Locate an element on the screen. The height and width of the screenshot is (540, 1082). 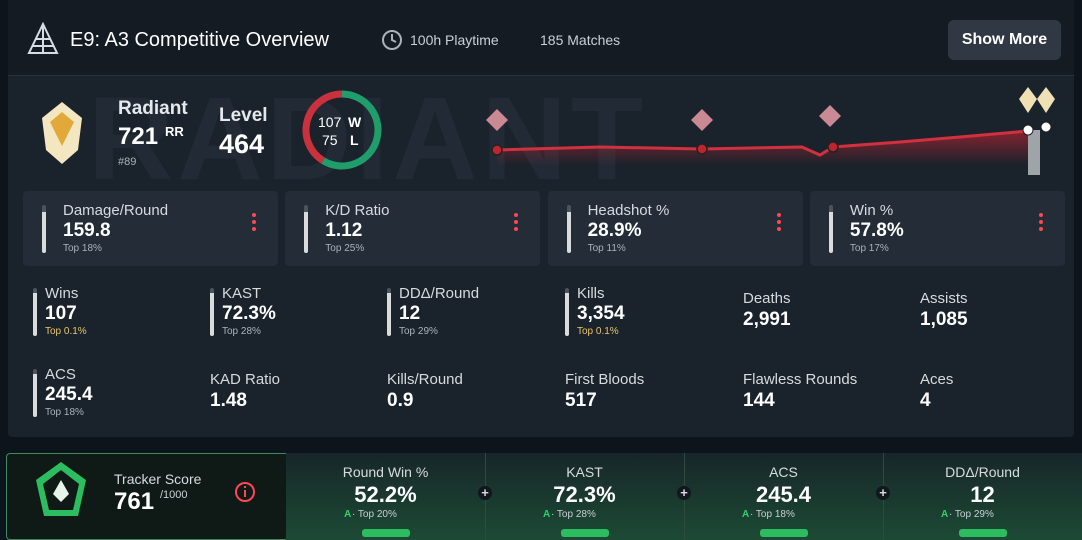
card-value: 1.12 is located at coordinates (344, 230).